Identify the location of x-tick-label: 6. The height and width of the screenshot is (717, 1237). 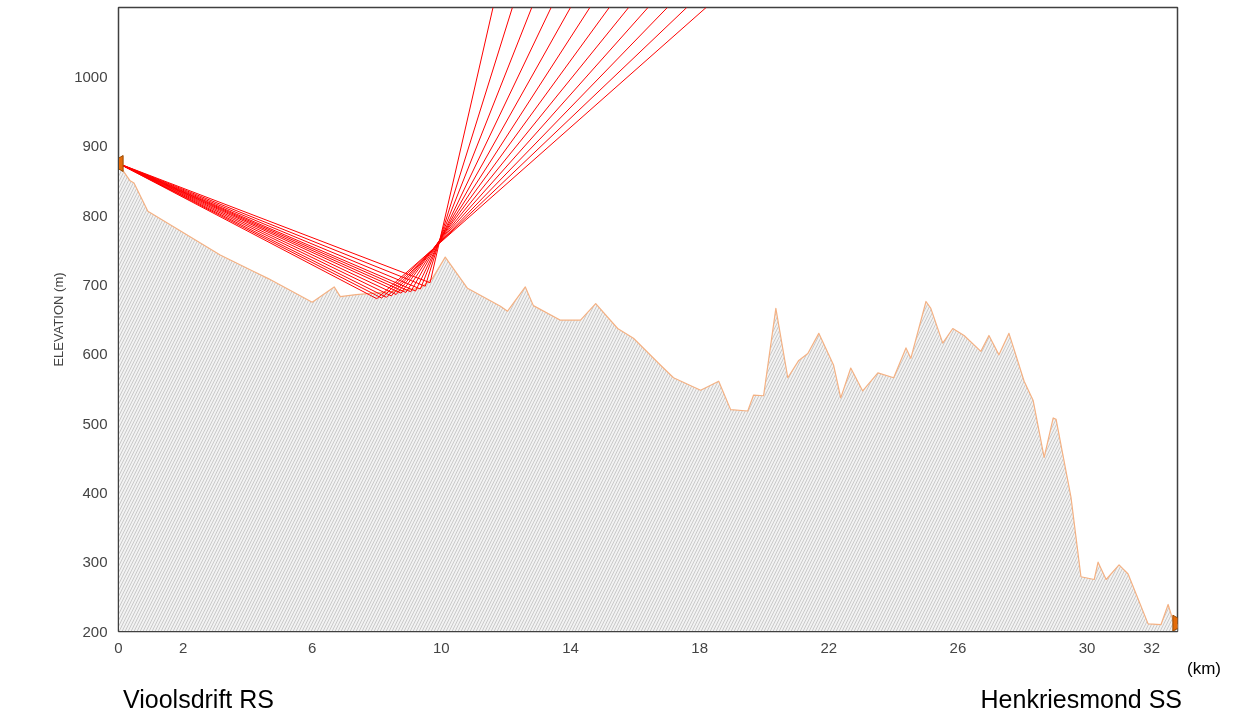
(312, 647).